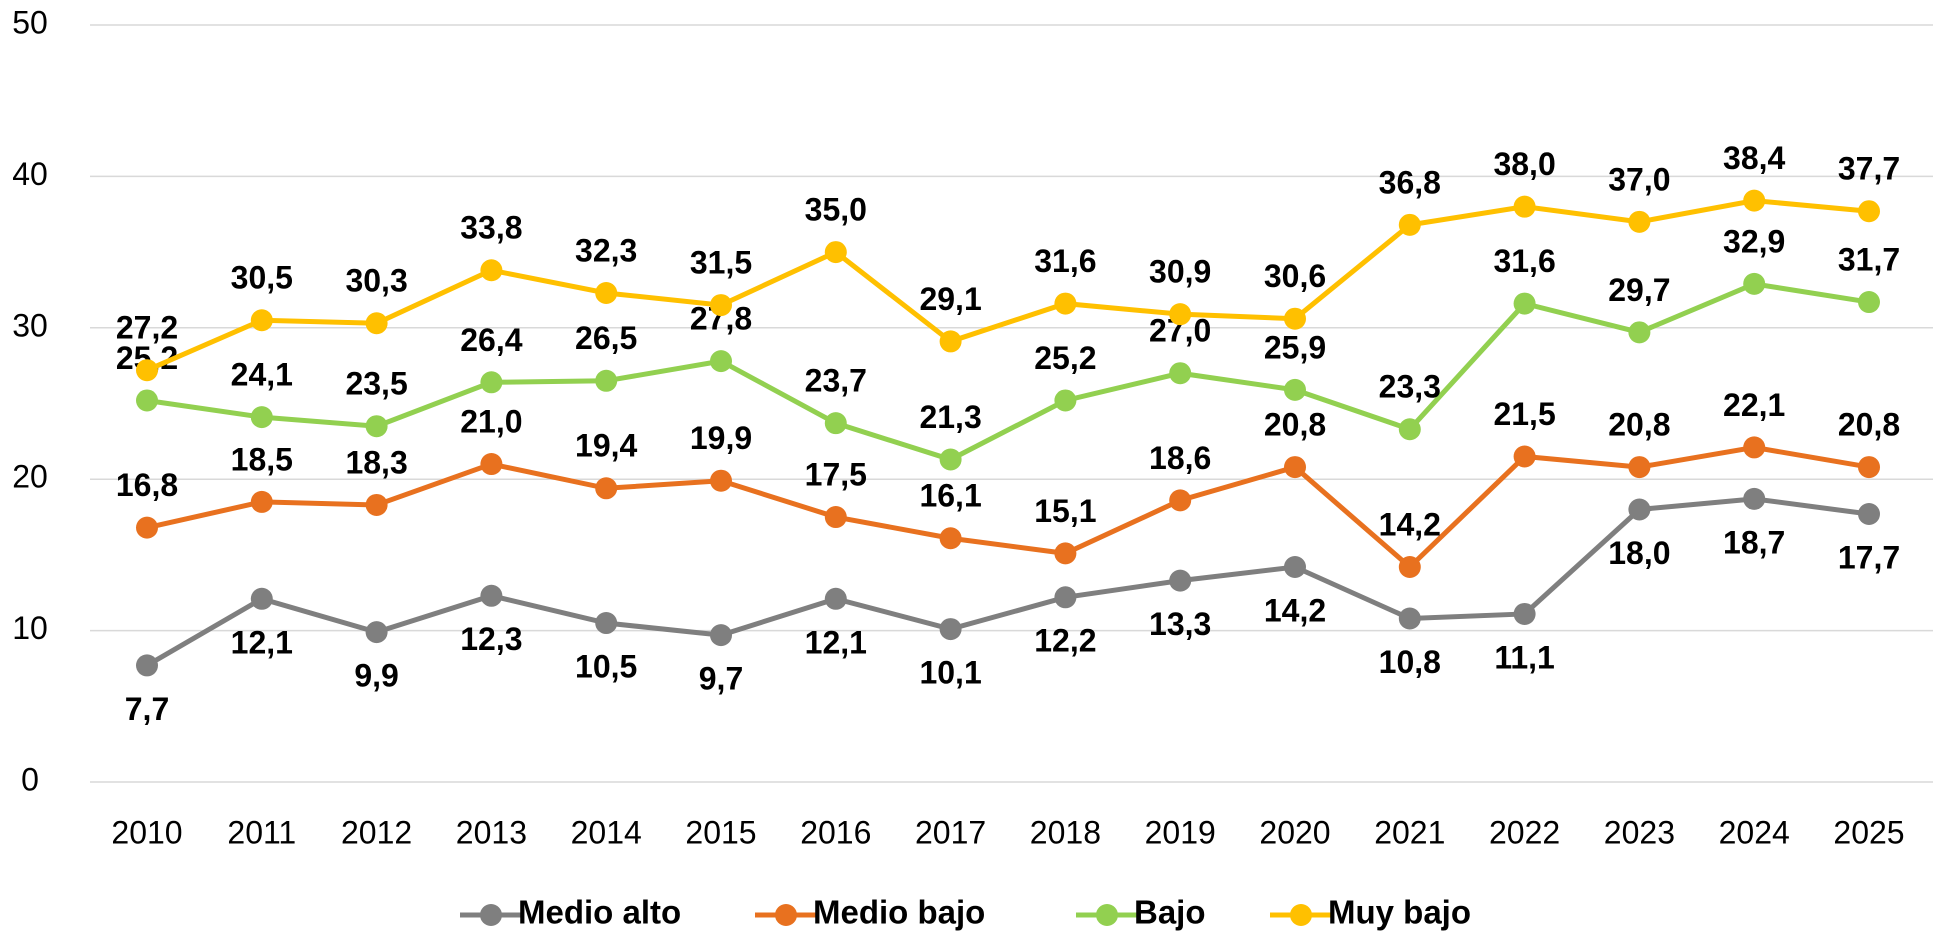  What do you see at coordinates (376, 462) in the screenshot?
I see `data-label: 18,3` at bounding box center [376, 462].